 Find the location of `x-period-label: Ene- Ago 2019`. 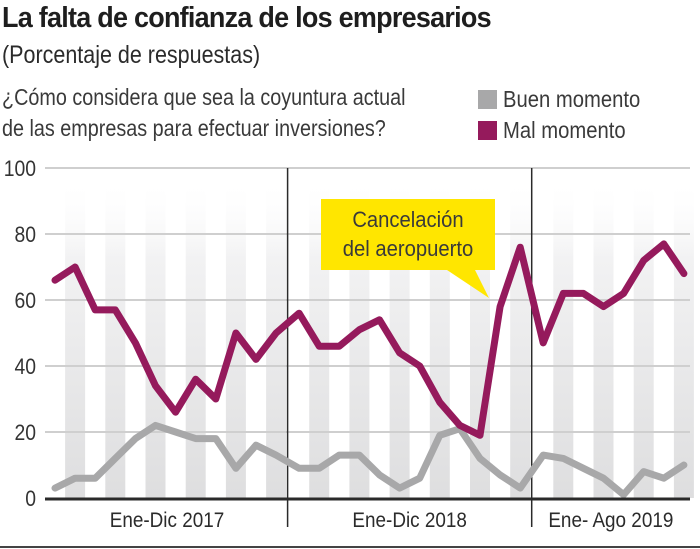

x-period-label: Ene- Ago 2019 is located at coordinates (610, 520).